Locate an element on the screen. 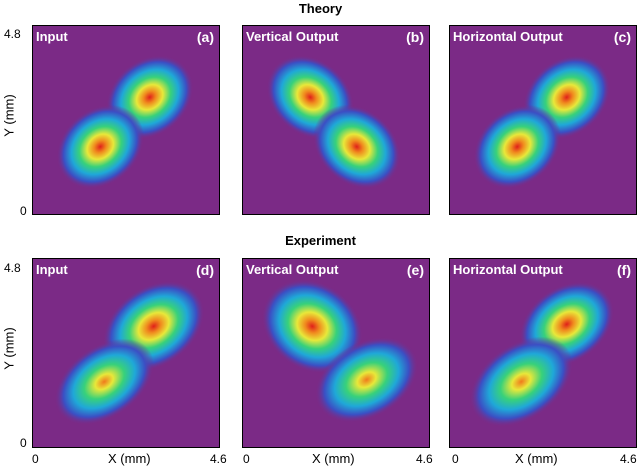  x-max-tick-1: 4.6 is located at coordinates (218, 459).